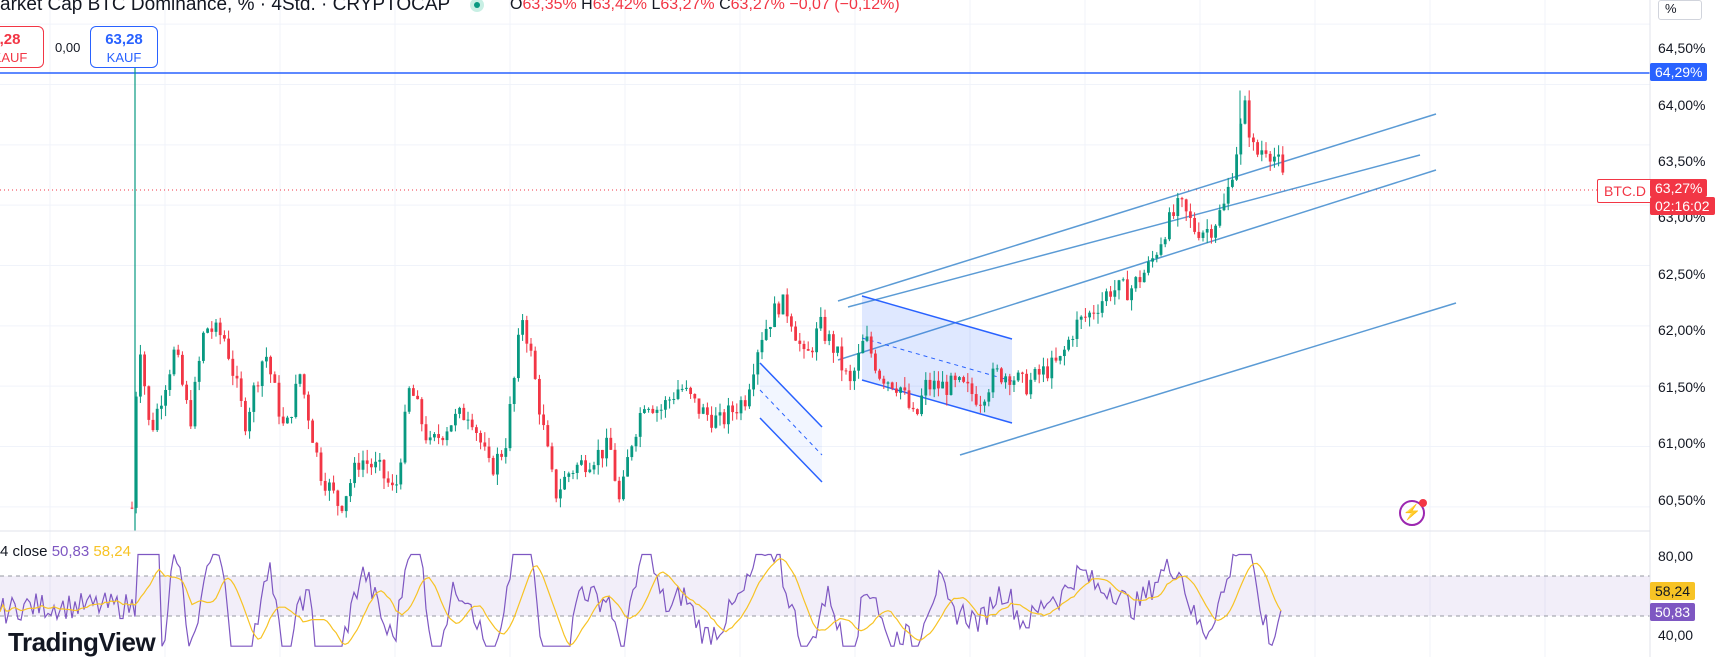  What do you see at coordinates (757, 6) in the screenshot?
I see `ohlc-close: 63,27%` at bounding box center [757, 6].